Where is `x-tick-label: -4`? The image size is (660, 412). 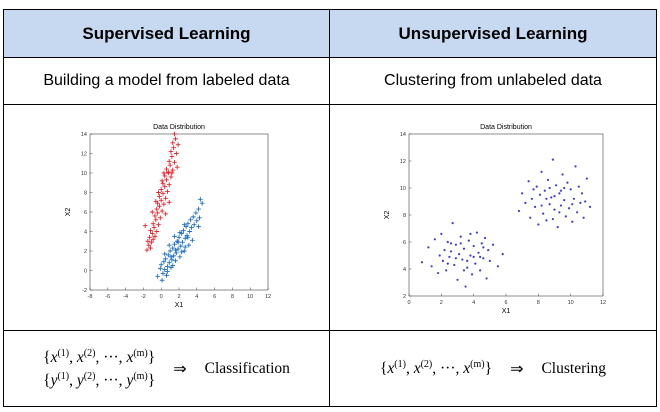 x-tick-label: -4 is located at coordinates (125, 297).